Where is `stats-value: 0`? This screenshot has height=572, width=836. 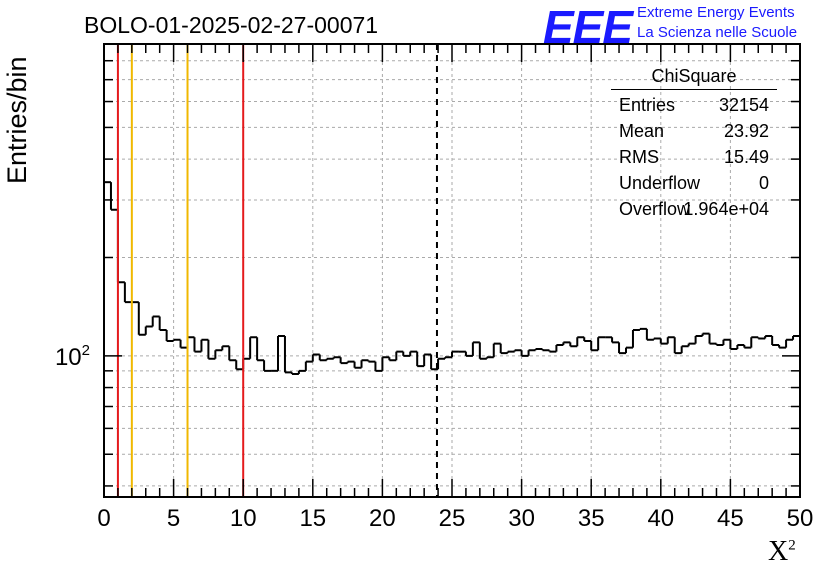
stats-value: 0 is located at coordinates (763, 183).